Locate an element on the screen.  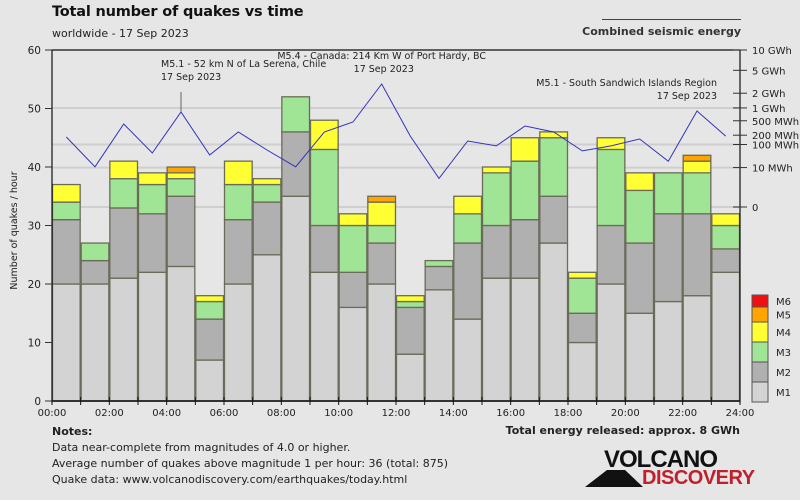
y-tick-label: 60 is located at coordinates (34, 51).